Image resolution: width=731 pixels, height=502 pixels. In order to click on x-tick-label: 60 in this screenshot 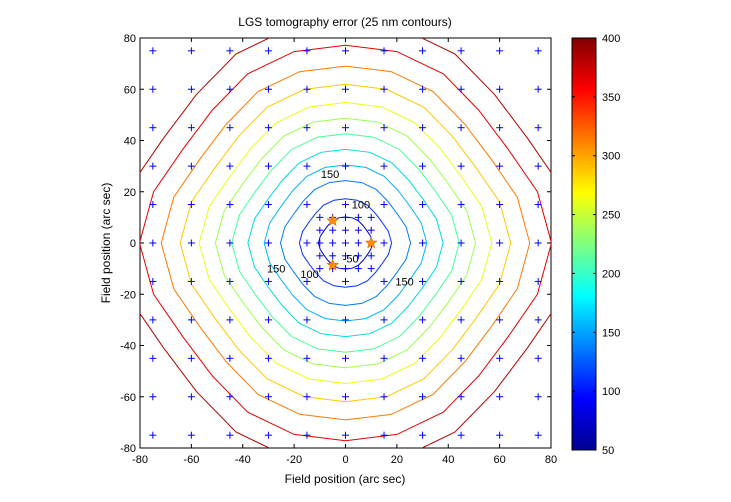, I will do `click(500, 460)`.